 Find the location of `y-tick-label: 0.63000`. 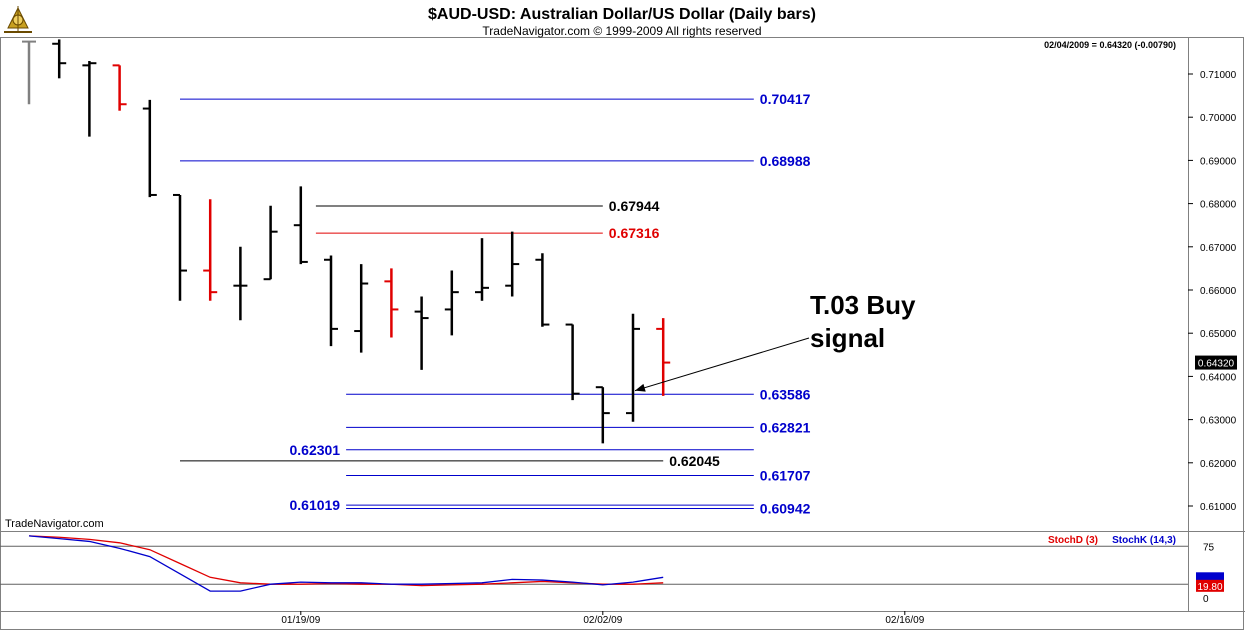

y-tick-label: 0.63000 is located at coordinates (1218, 421).